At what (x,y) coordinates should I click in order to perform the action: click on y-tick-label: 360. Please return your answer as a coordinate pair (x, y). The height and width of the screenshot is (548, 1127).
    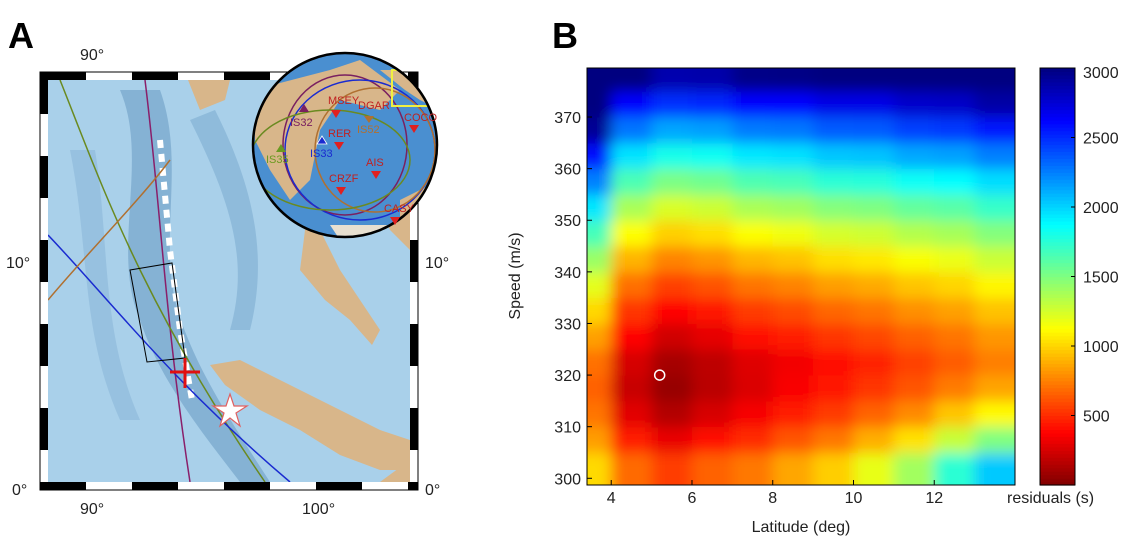
    Looking at the image, I should click on (567, 170).